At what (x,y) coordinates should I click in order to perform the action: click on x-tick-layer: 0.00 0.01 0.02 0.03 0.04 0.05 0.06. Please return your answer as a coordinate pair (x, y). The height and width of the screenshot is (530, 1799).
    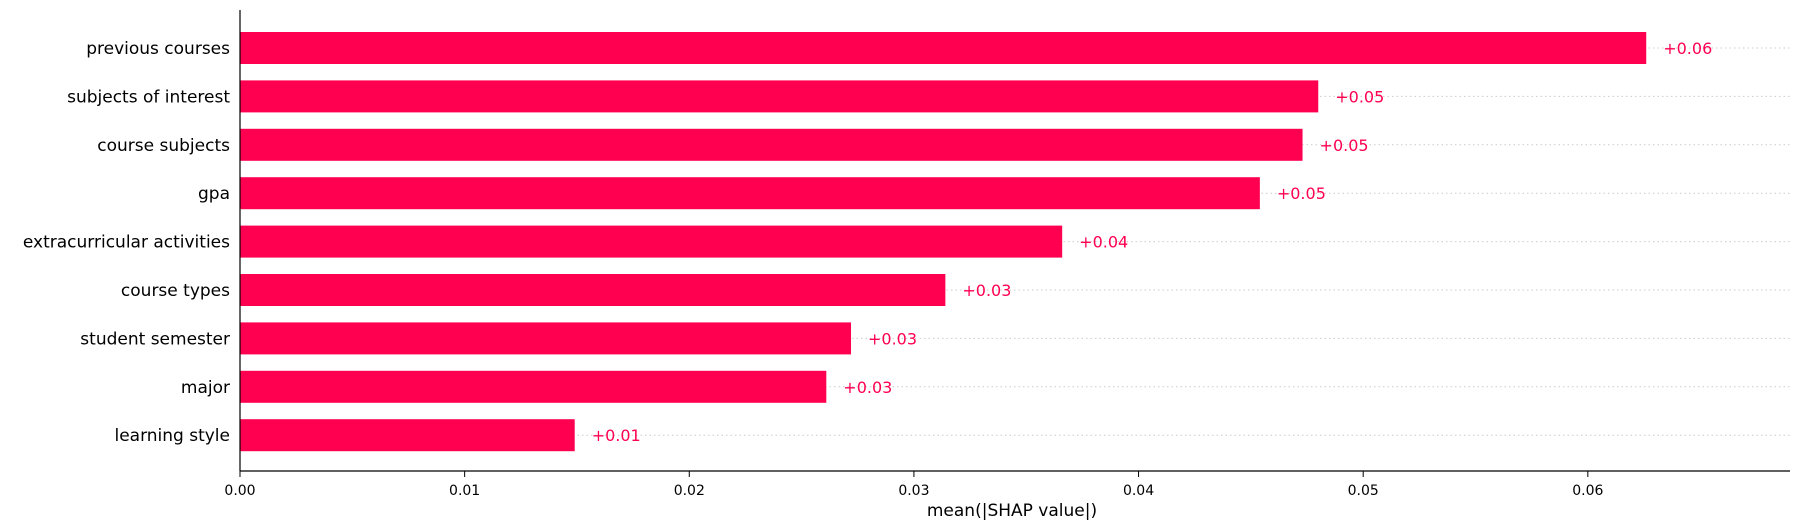
    Looking at the image, I should click on (914, 485).